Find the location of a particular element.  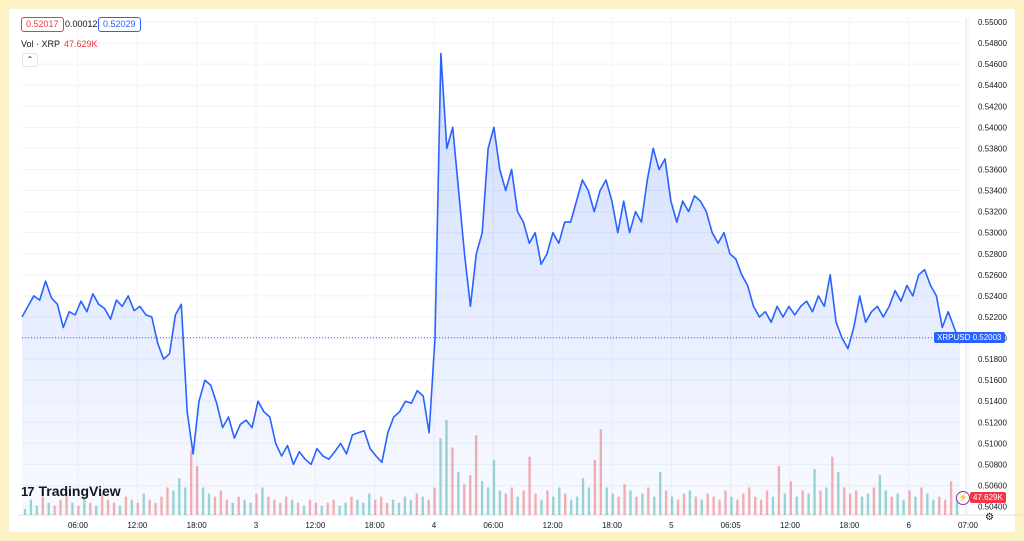

y-tick-label: 0.55000 is located at coordinates (992, 22).